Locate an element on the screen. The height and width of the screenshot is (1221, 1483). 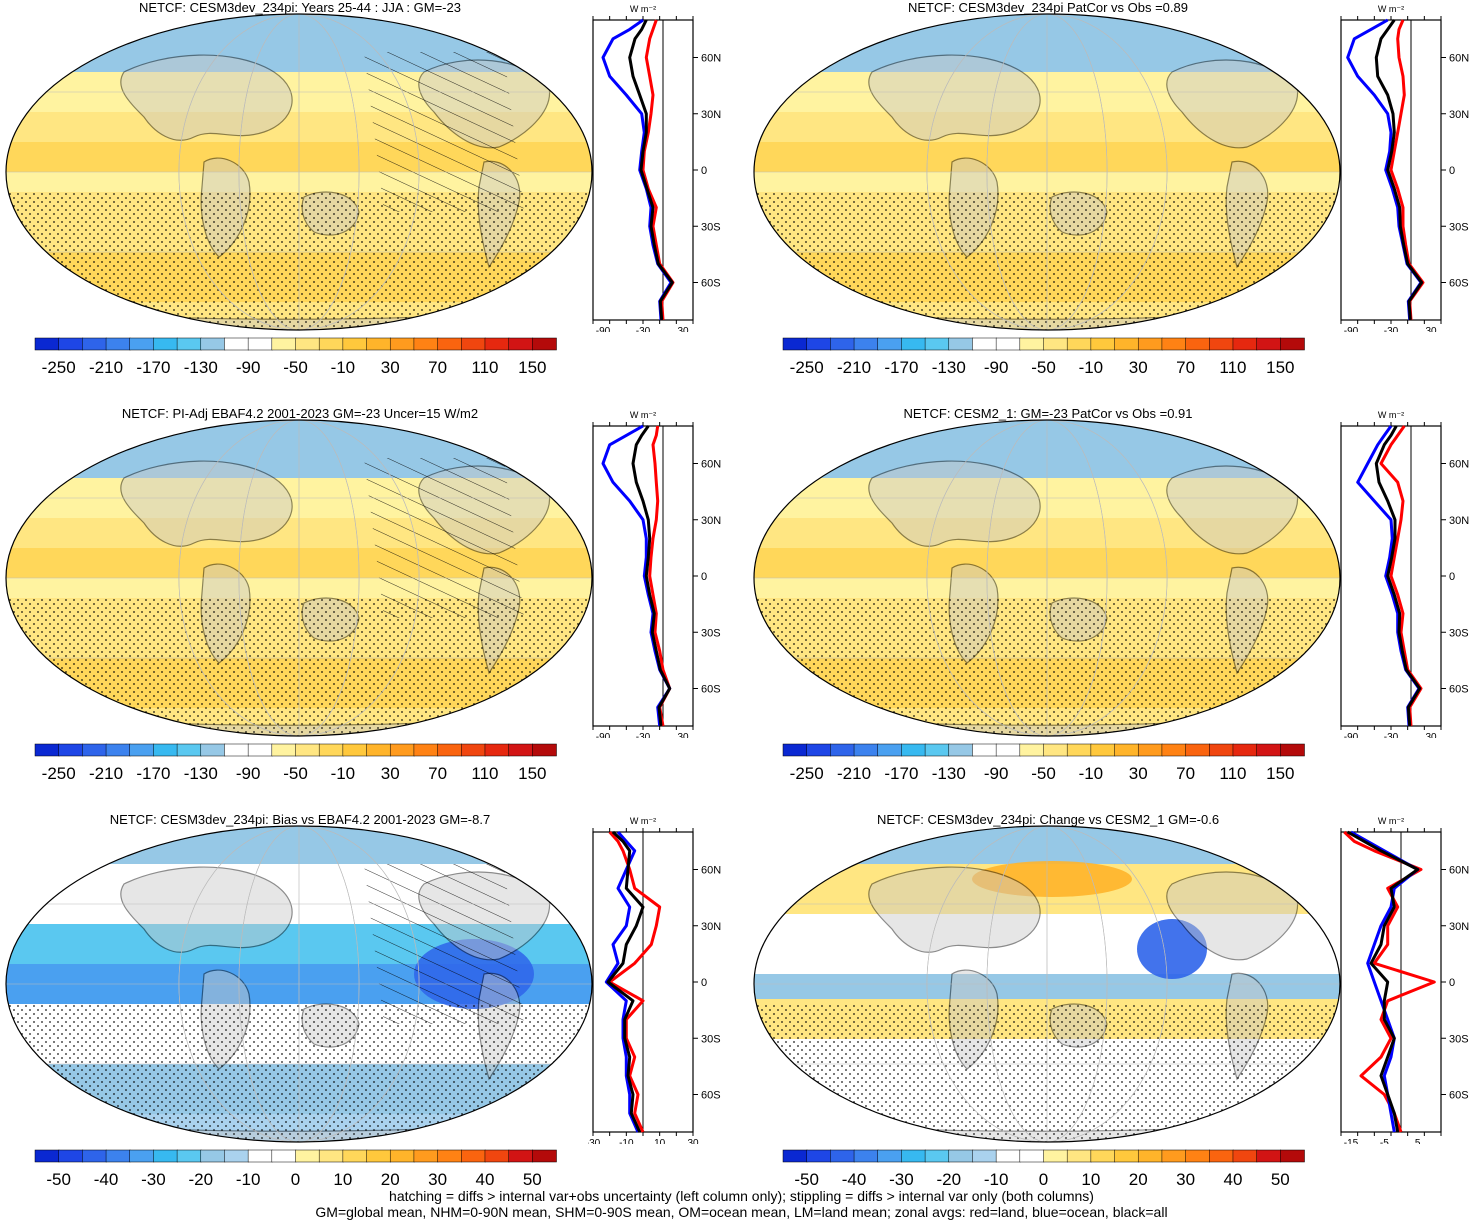
colorbar-label: -170 is located at coordinates (153, 773).